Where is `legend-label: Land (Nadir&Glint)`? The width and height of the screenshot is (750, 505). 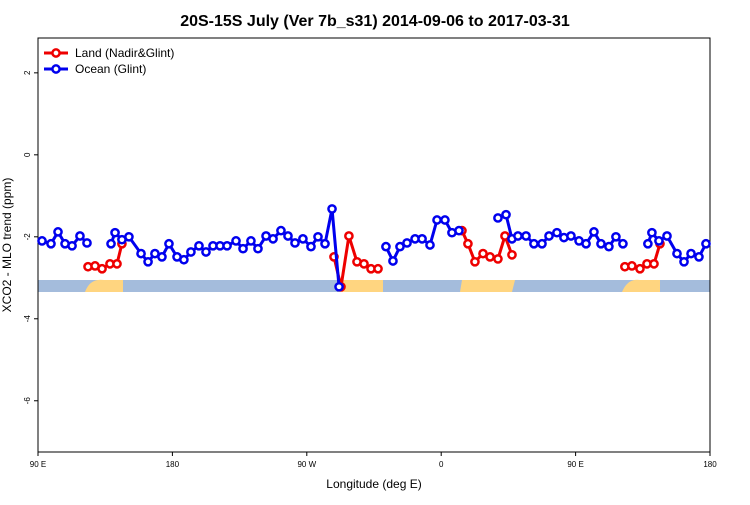 legend-label: Land (Nadir&Glint) is located at coordinates (124, 53).